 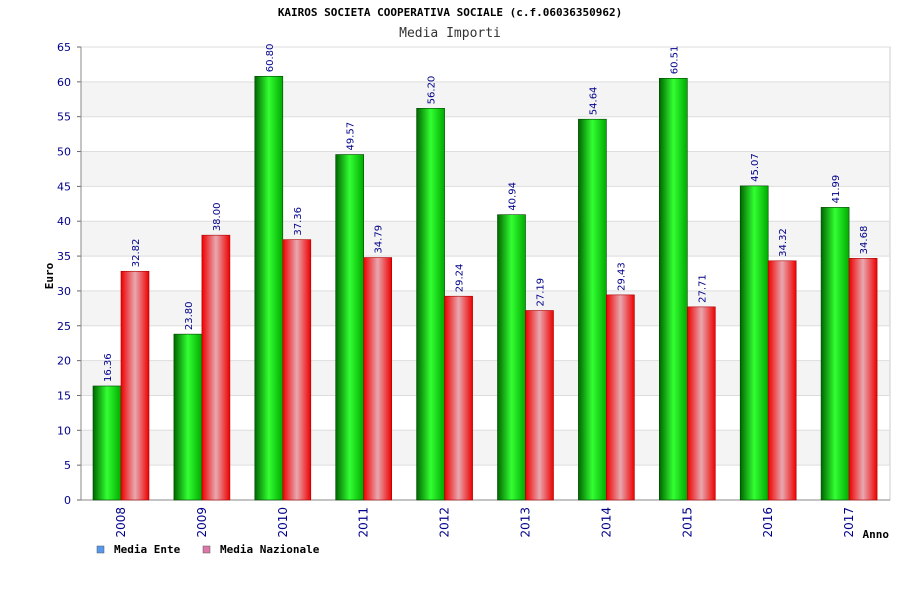 I want to click on value-label: 60.51, so click(x=674, y=60).